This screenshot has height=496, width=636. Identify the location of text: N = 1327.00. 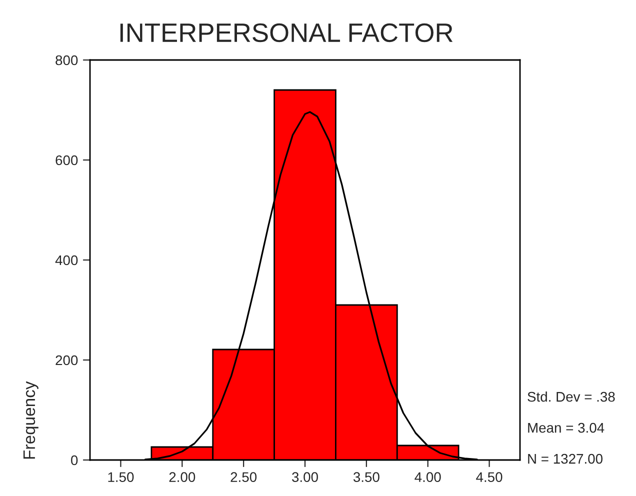
(565, 459).